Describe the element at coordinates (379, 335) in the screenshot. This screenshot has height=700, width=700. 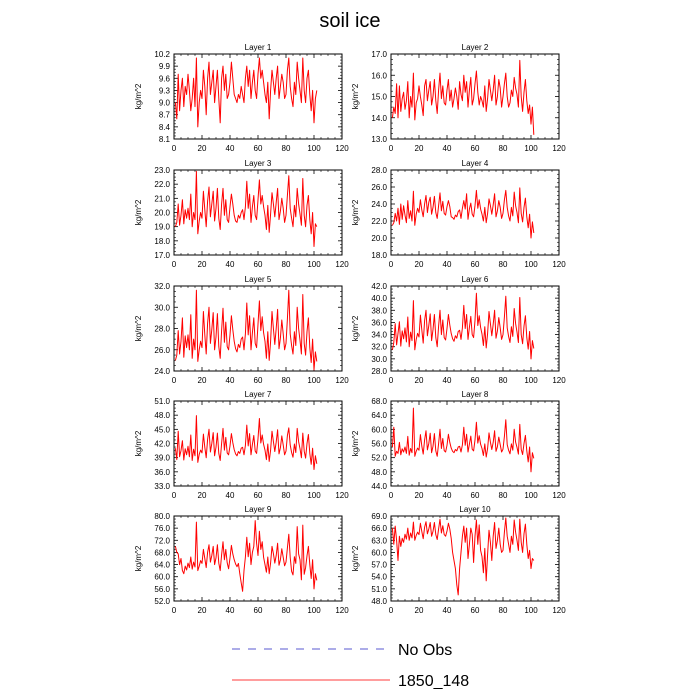
I see `y-tick-label: 34.0` at that location.